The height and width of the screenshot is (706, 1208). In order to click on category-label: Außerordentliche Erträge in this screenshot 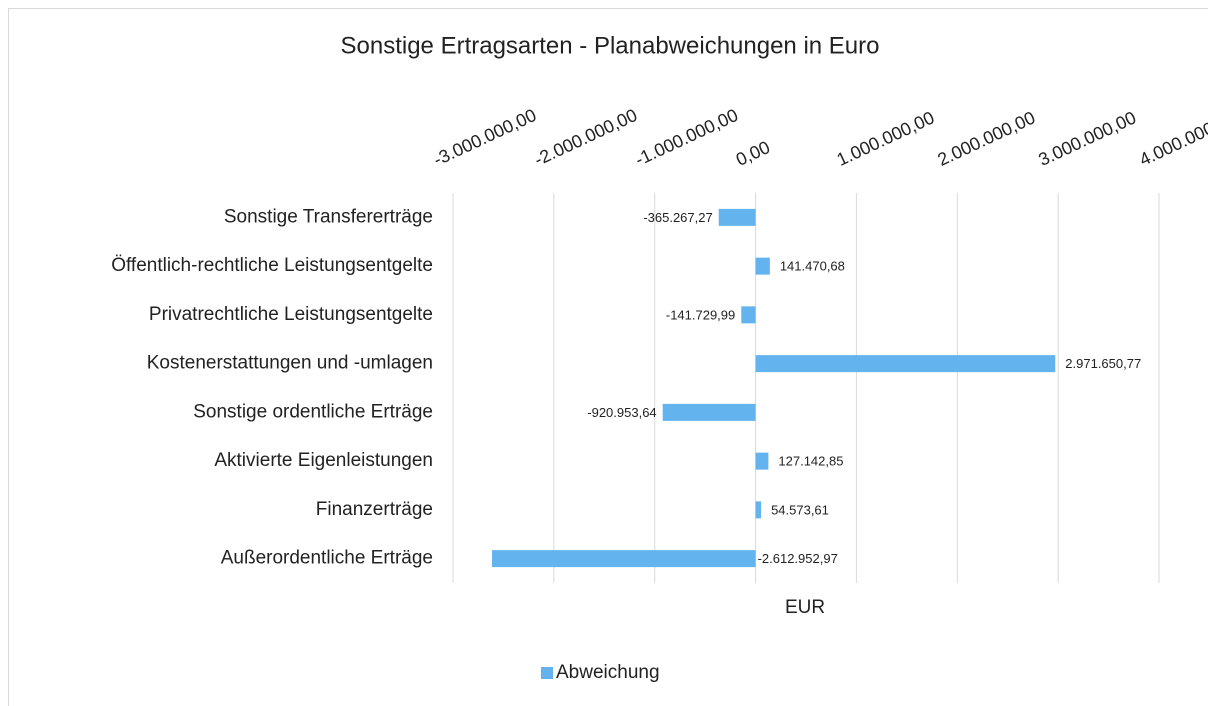, I will do `click(327, 558)`.